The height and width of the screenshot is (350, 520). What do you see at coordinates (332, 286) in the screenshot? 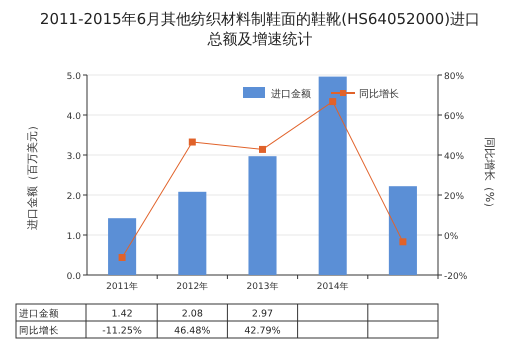
I see `x-tick-label: 2014年` at bounding box center [332, 286].